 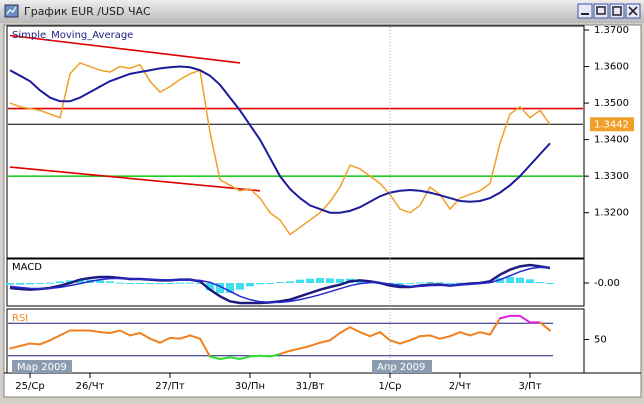 I want to click on restore-glyph, so click(x=601, y=10).